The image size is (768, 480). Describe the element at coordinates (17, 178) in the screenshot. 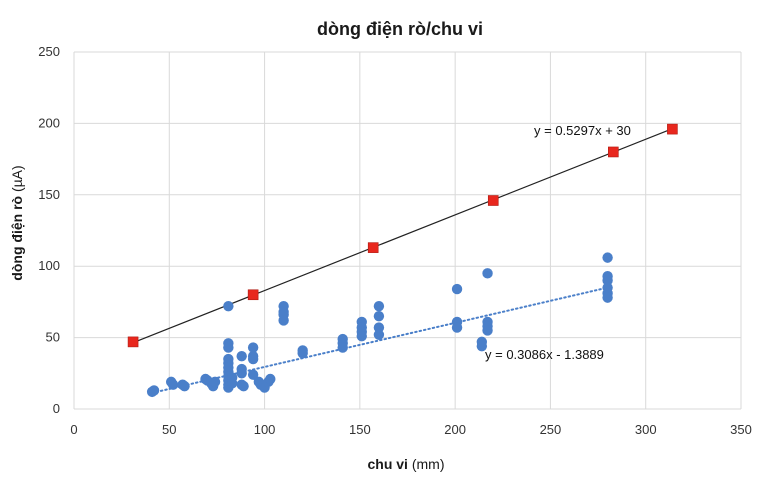

I see `y-axis-unit: (µA)` at that location.